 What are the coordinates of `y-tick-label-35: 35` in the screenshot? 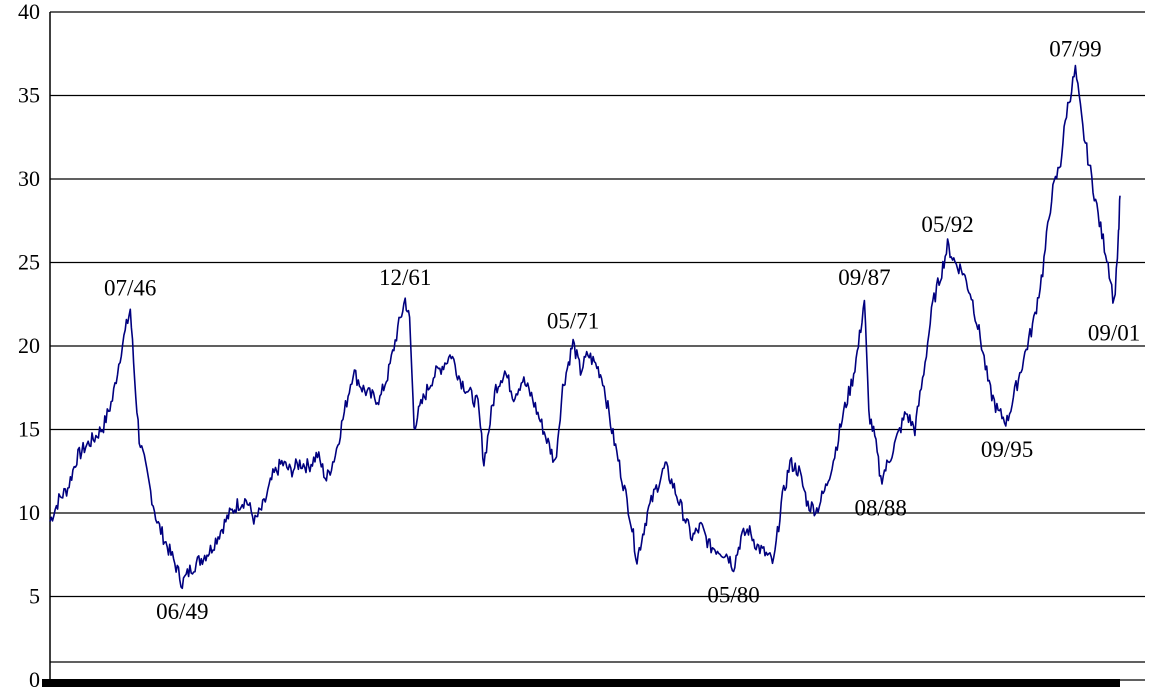 It's located at (29, 95).